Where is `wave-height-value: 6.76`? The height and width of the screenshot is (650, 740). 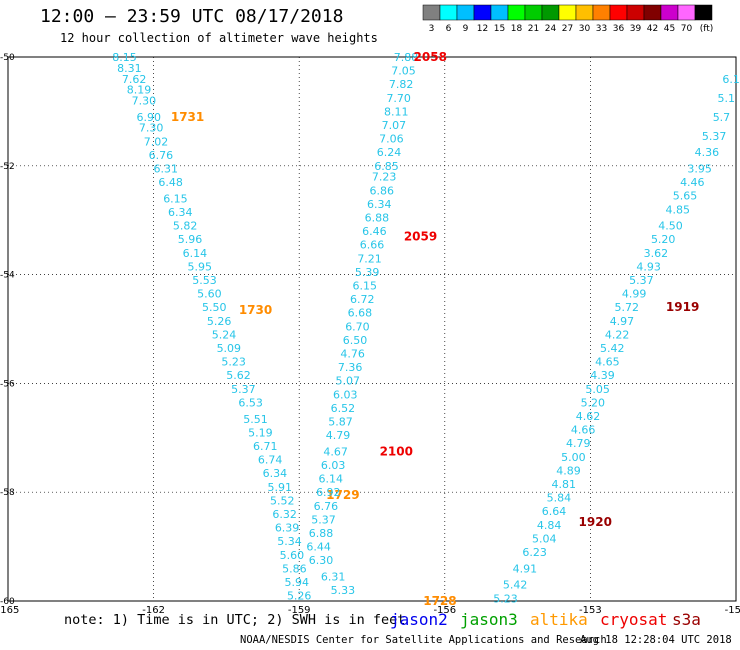 wave-height-value: 6.76 is located at coordinates (161, 155).